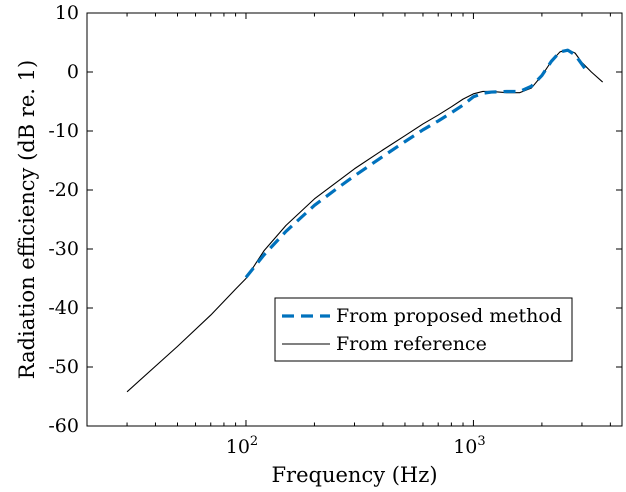  What do you see at coordinates (63, 131) in the screenshot?
I see `y-tick-label: -10` at bounding box center [63, 131].